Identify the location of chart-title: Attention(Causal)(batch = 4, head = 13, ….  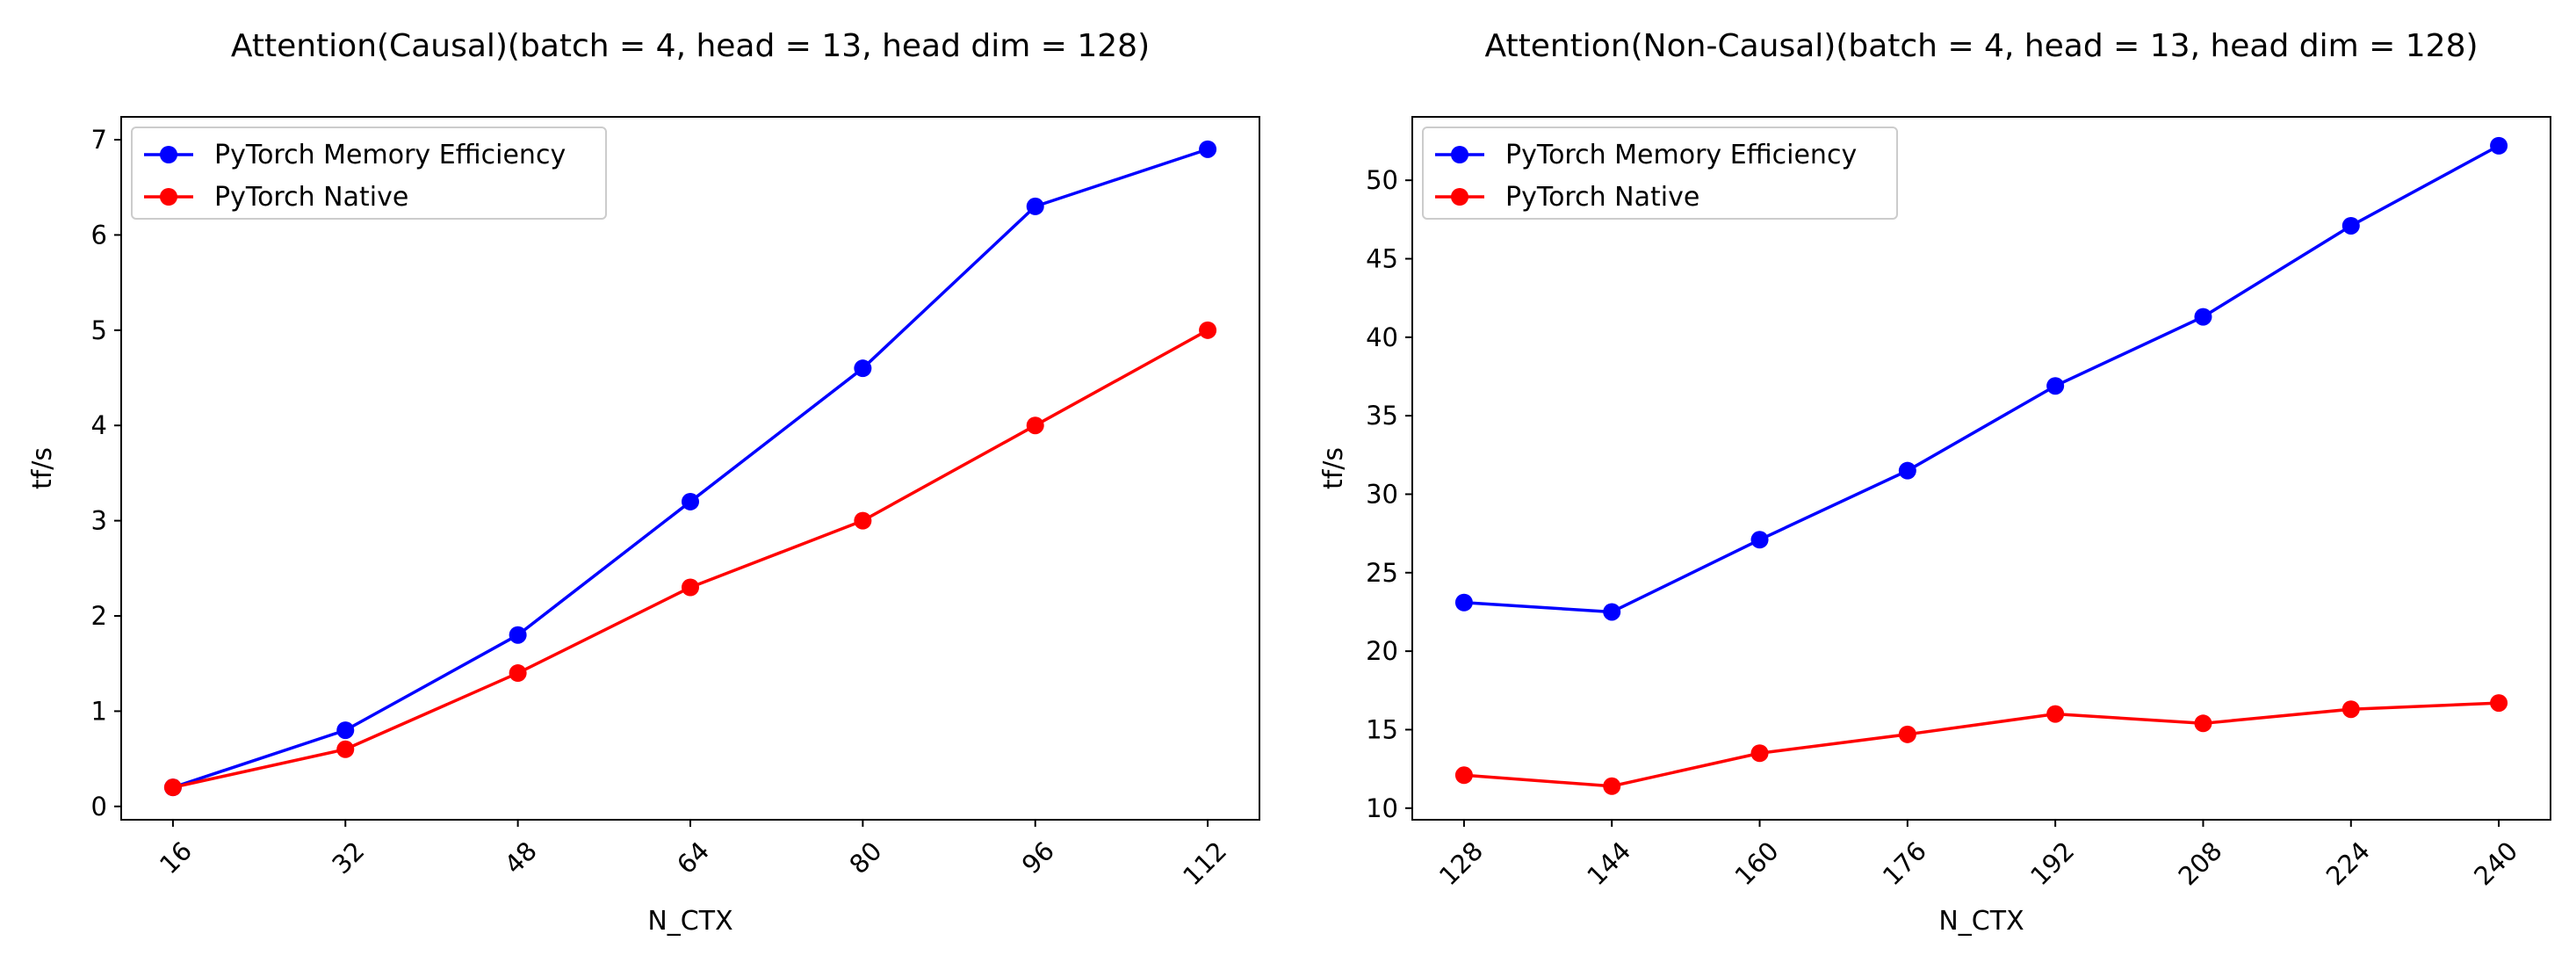
(690, 46).